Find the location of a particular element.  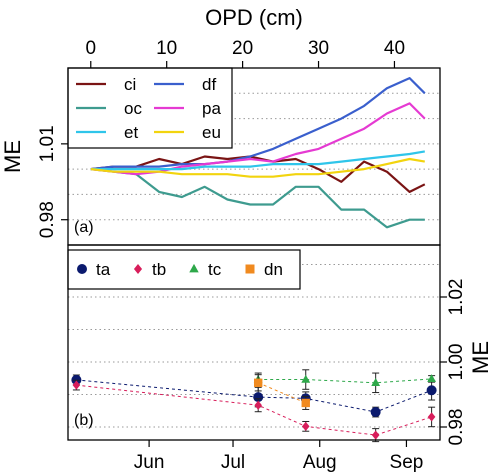

y-tick-label-b: 1.00 is located at coordinates (456, 362).